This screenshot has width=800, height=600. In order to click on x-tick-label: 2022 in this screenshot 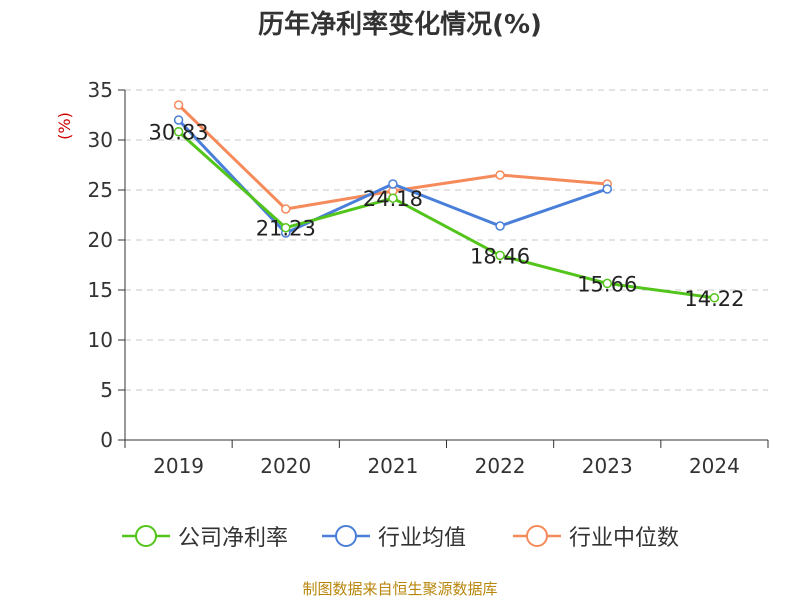, I will do `click(500, 466)`.